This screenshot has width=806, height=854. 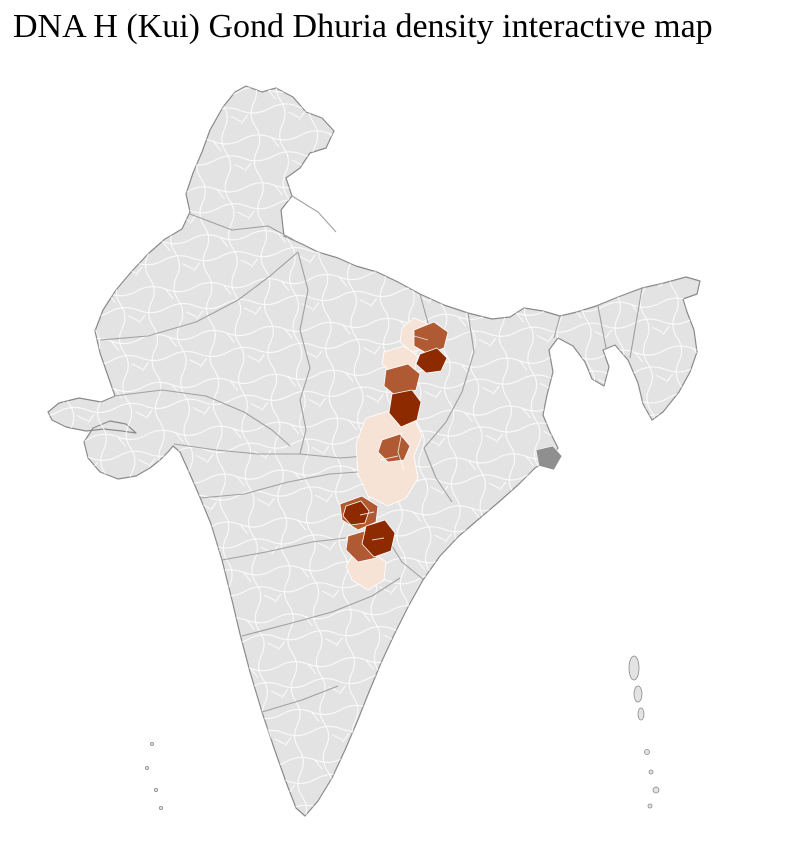 I want to click on andaman-nicobar-islands, so click(x=644, y=732).